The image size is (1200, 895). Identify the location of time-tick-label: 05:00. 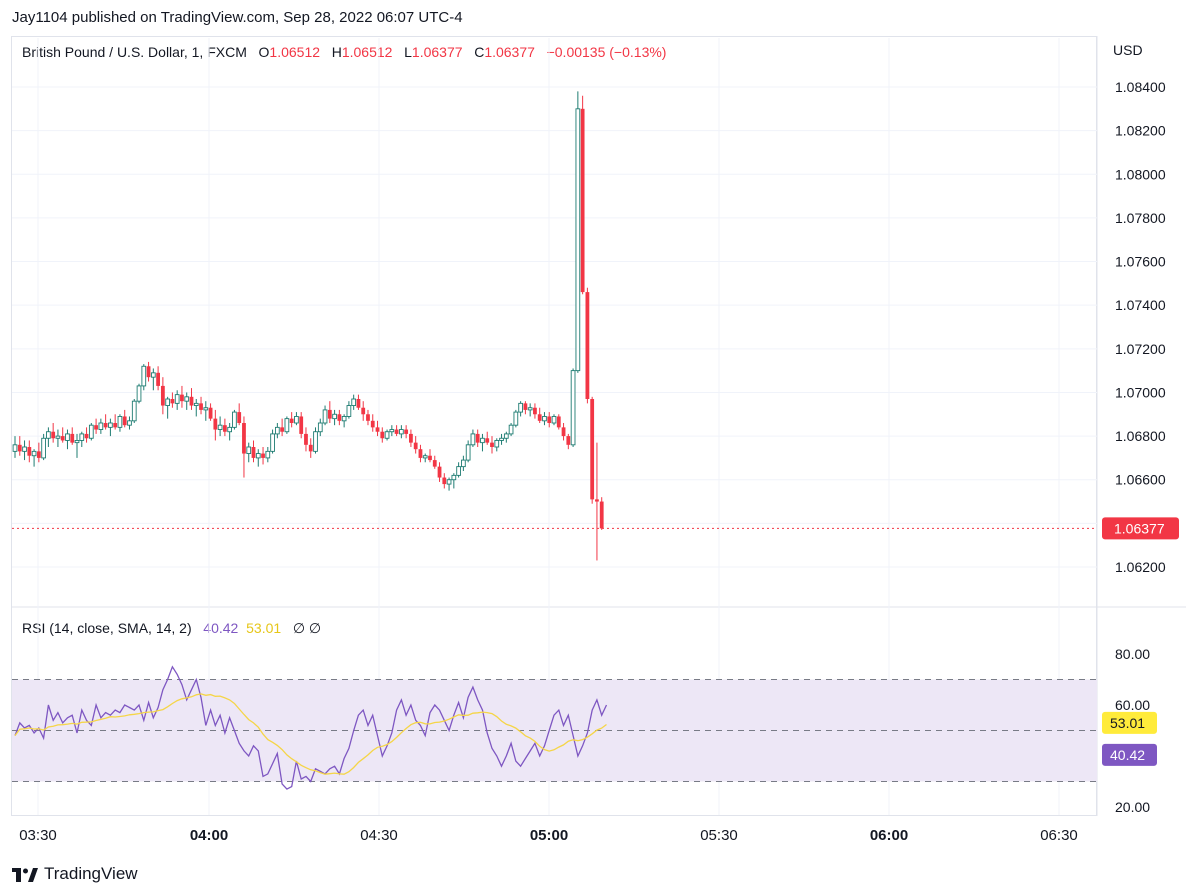
(549, 835).